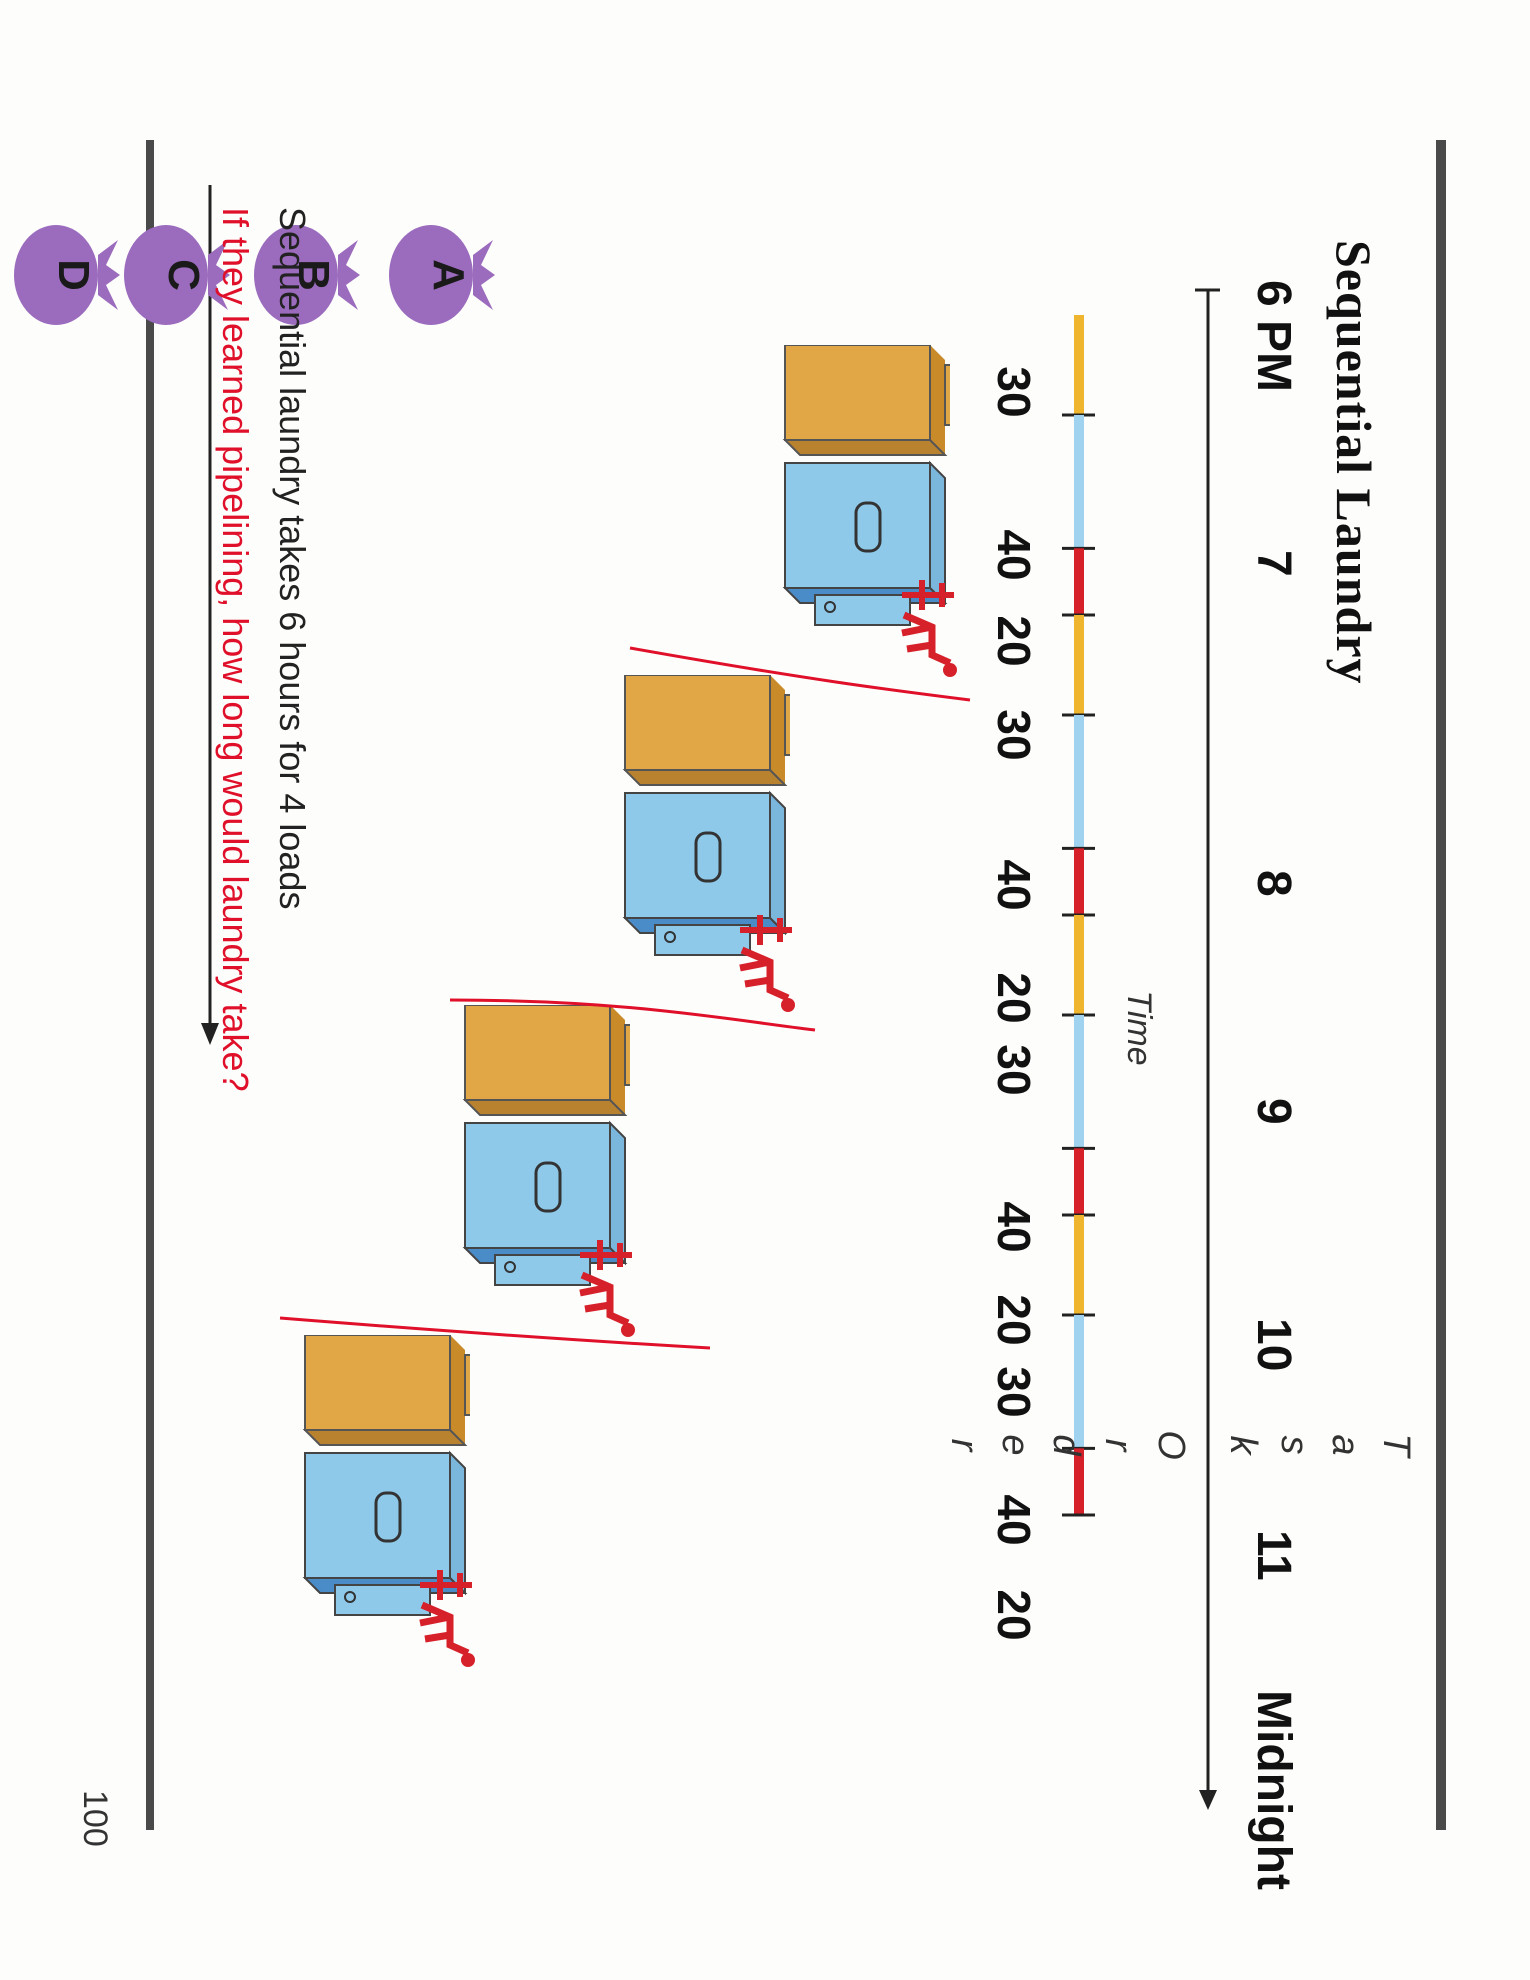  I want to click on laundry-bag-a: A, so click(440, 275).